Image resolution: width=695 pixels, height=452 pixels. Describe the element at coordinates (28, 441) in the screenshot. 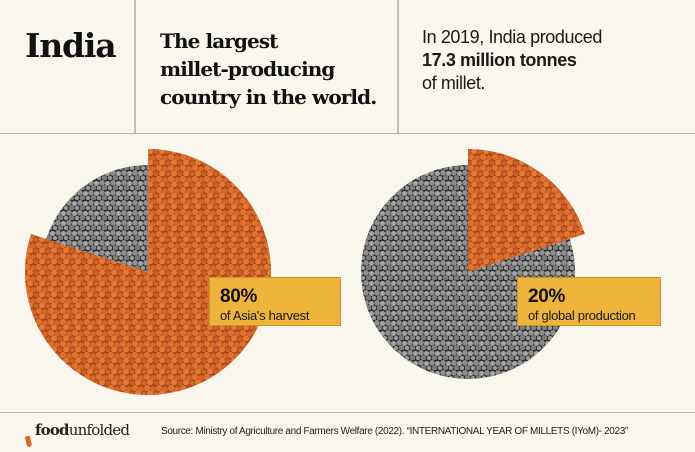

I see `carrot-icon: ᴵ` at that location.